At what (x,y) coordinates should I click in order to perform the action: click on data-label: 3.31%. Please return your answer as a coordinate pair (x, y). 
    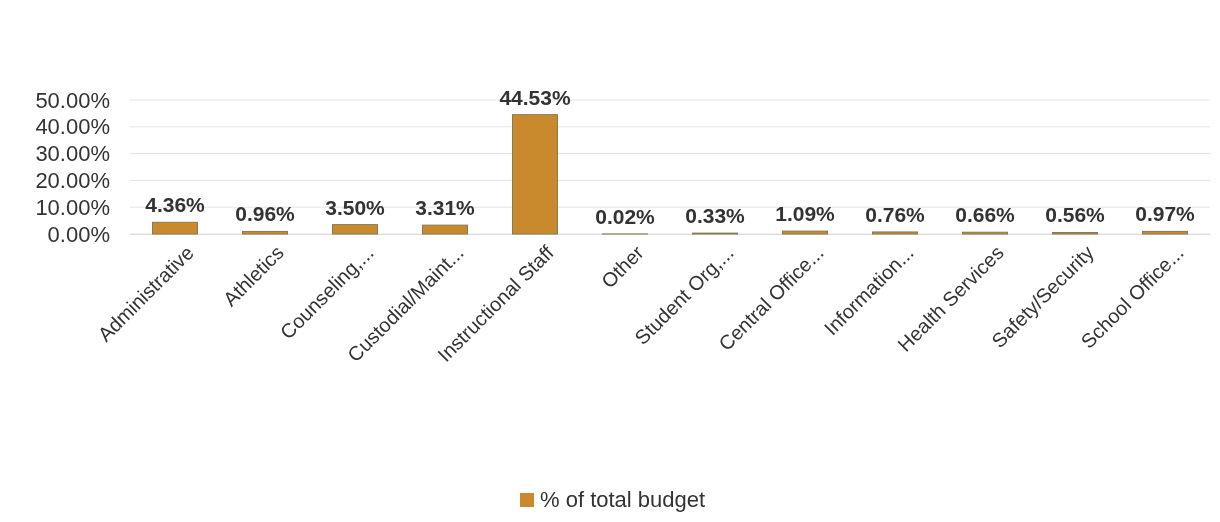
    Looking at the image, I should click on (445, 208).